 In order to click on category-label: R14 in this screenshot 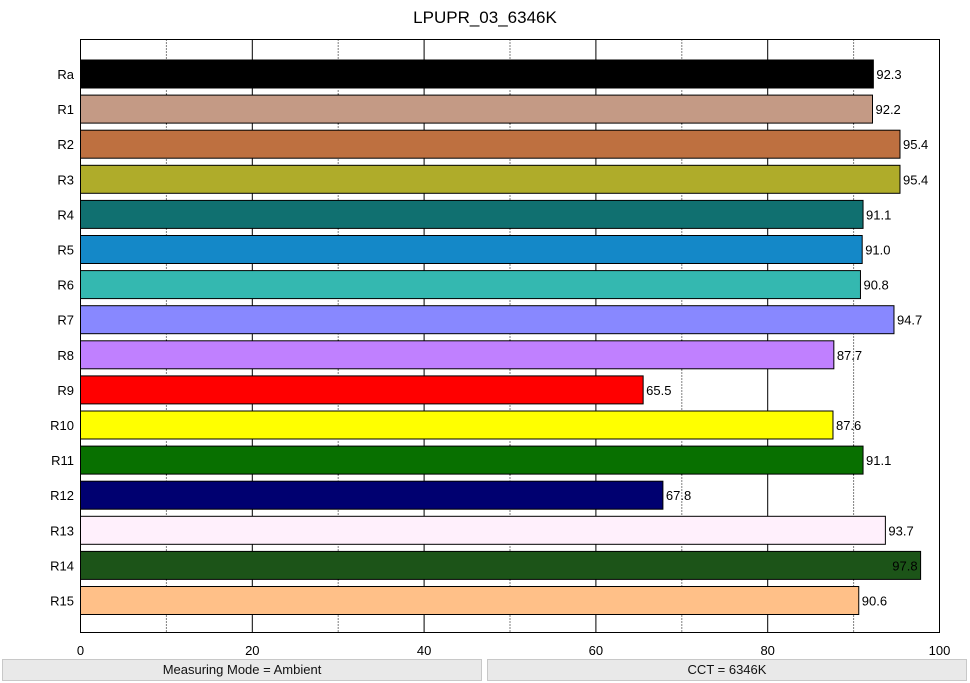, I will do `click(62, 565)`.